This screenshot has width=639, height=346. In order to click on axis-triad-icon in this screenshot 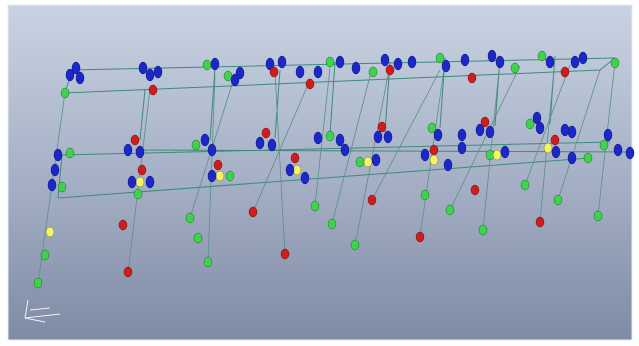, I will do `click(42, 311)`.